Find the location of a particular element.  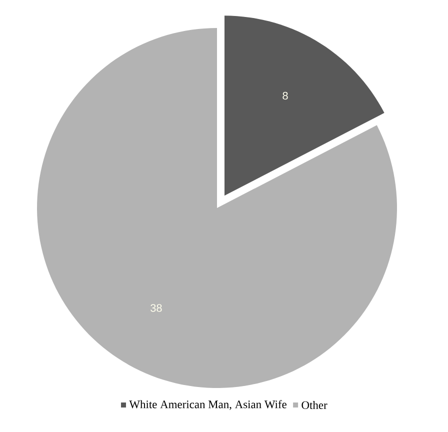

data-label: 8 is located at coordinates (285, 96).